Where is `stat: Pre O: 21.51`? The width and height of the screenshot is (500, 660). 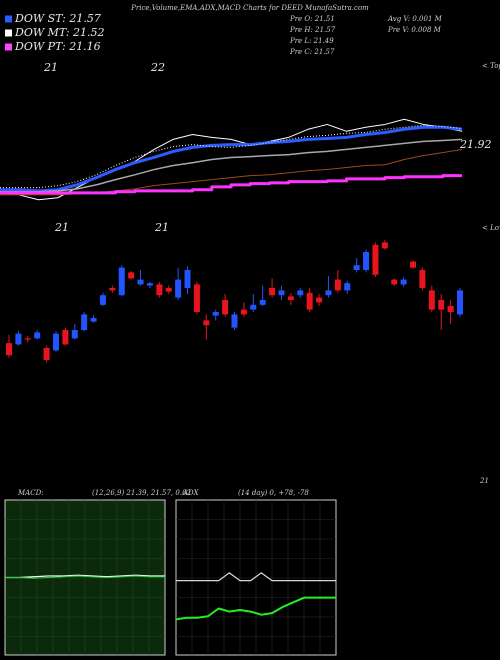
stat: Pre O: 21.51 is located at coordinates (312, 19).